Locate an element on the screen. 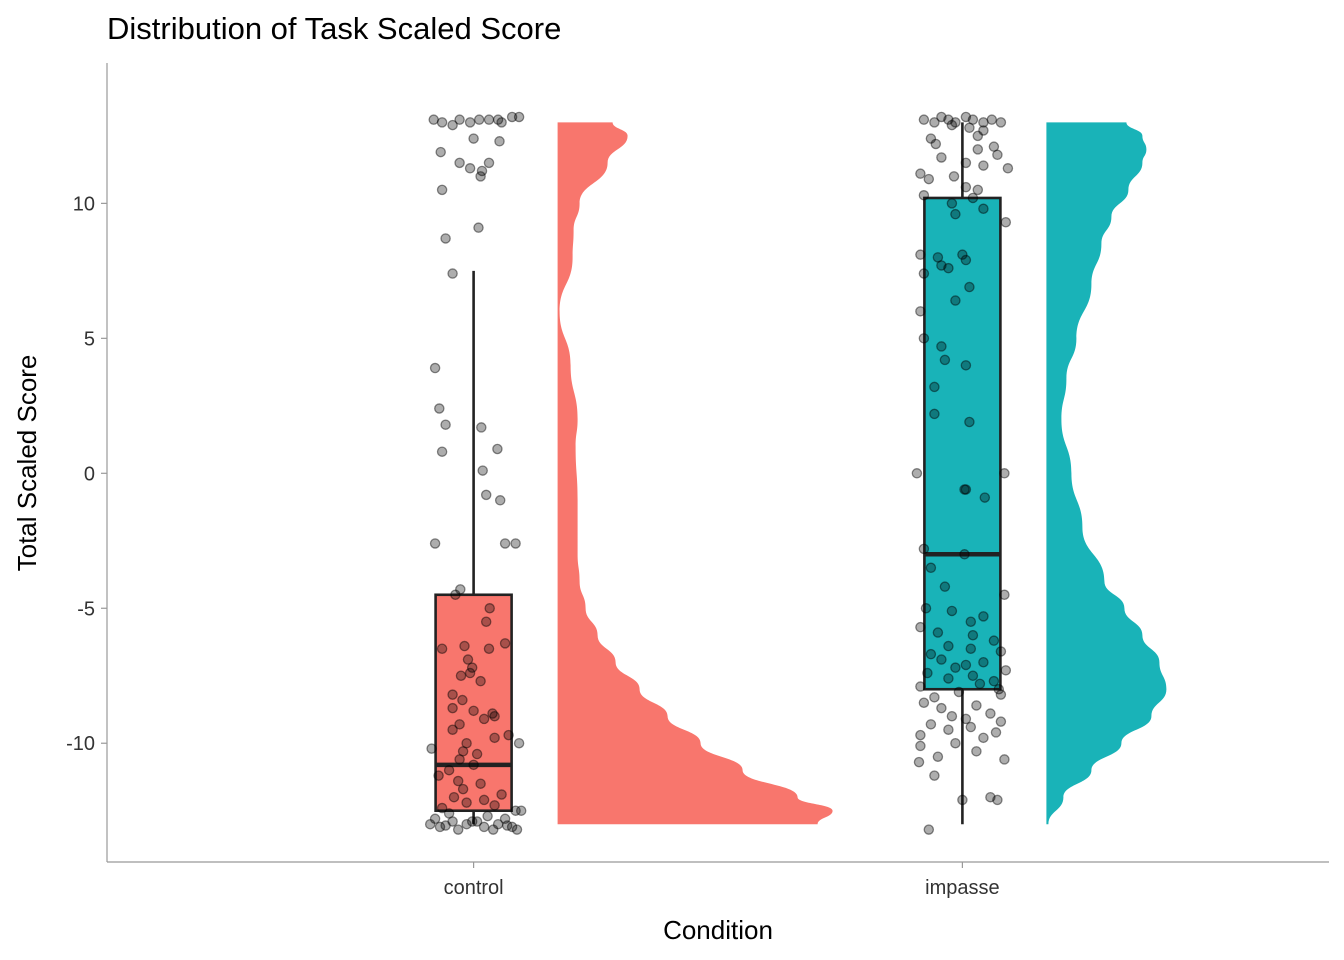 Image resolution: width=1344 pixels, height=960 pixels. x-axis-title: Condition is located at coordinates (718, 930).